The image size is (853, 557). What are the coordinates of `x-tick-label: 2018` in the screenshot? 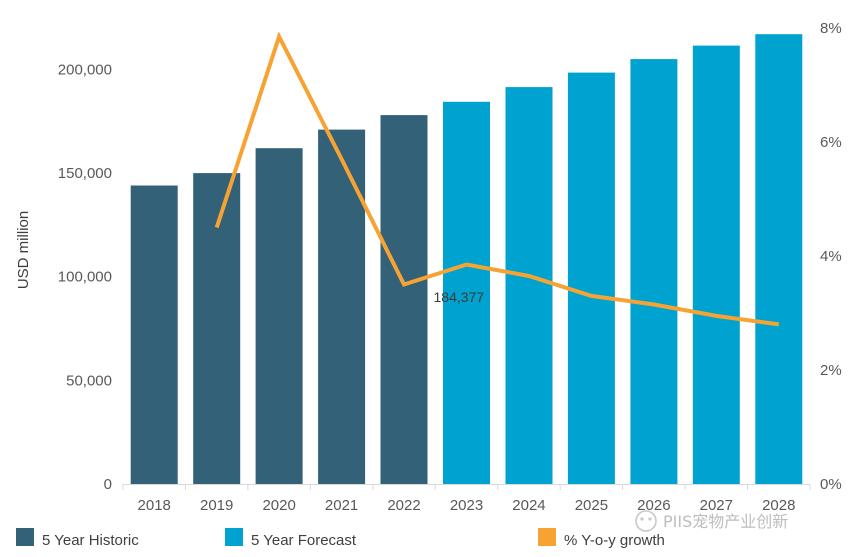 It's located at (154, 505).